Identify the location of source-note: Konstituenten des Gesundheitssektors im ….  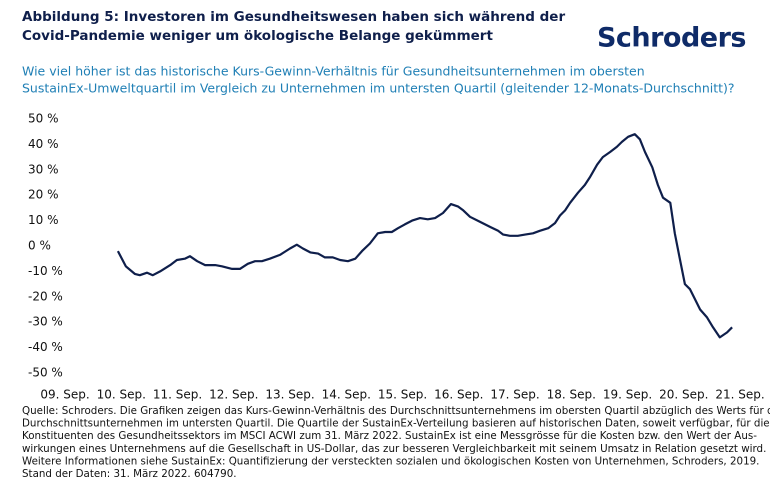
(389, 436).